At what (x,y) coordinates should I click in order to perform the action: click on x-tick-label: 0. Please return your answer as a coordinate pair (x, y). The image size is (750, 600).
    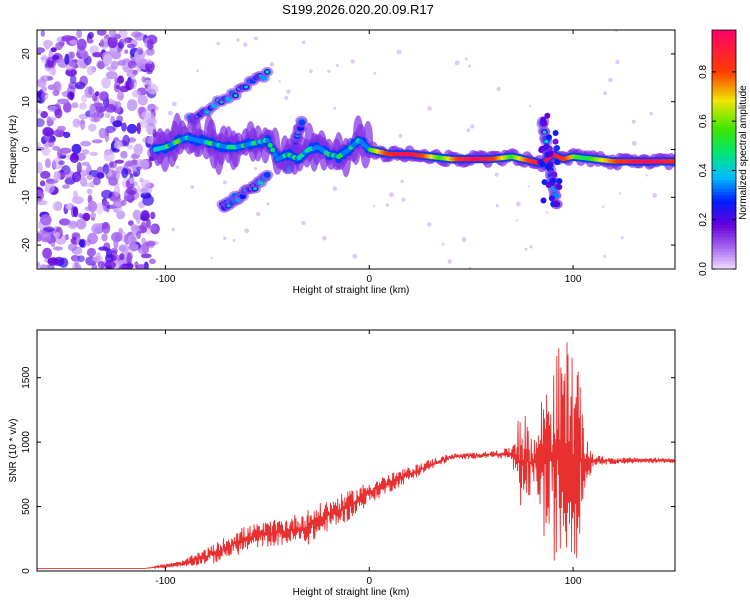
    Looking at the image, I should click on (369, 581).